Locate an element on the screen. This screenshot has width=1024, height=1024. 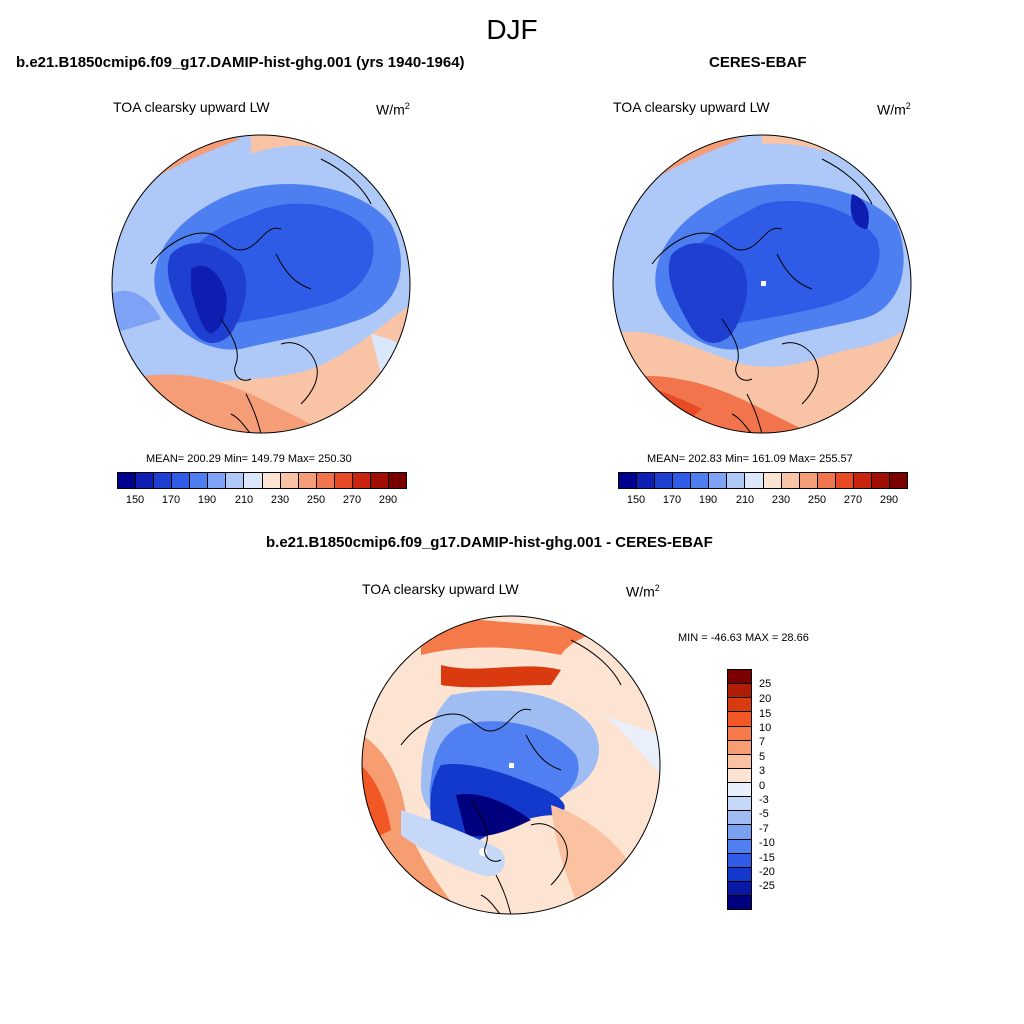
obs-cbar-tick: 270 is located at coordinates (853, 500).